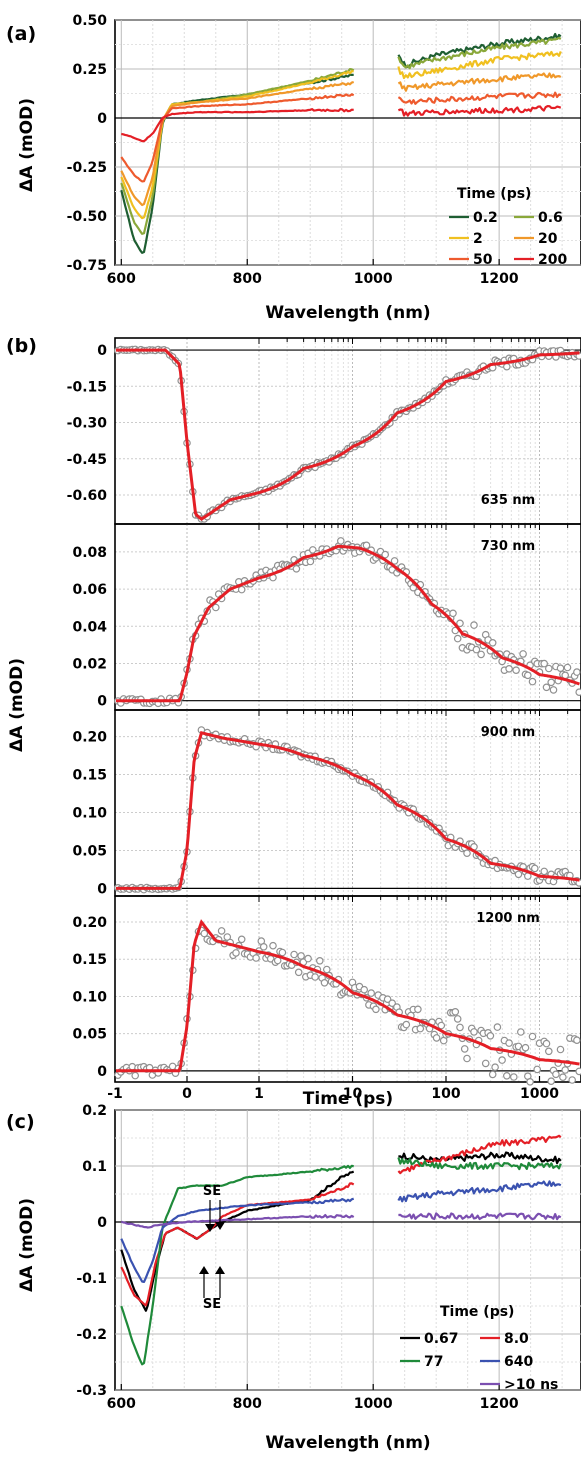 The width and height of the screenshot is (581, 1475). Describe the element at coordinates (91, 1335) in the screenshot. I see `c-ytick: -0.2` at that location.